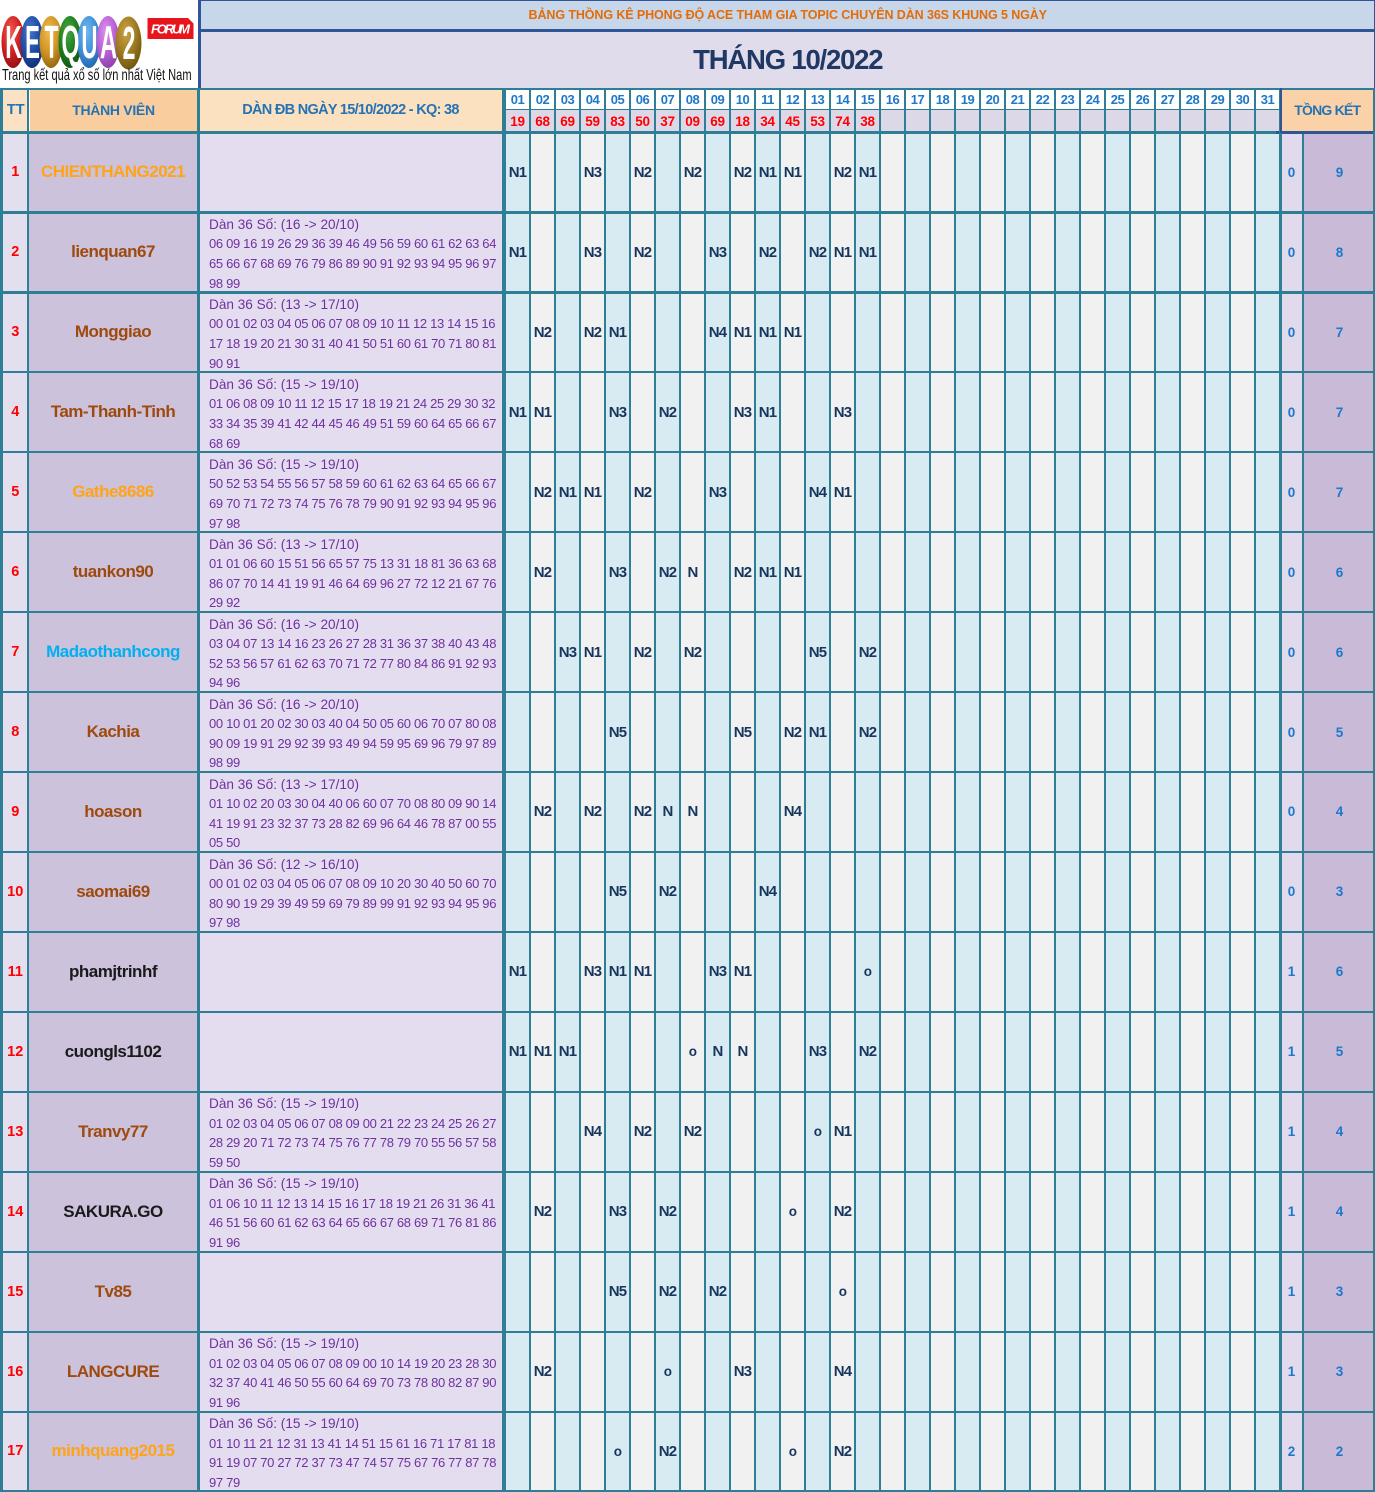 This screenshot has height=1492, width=1375. What do you see at coordinates (51, 42) in the screenshot?
I see `svg-text: T` at bounding box center [51, 42].